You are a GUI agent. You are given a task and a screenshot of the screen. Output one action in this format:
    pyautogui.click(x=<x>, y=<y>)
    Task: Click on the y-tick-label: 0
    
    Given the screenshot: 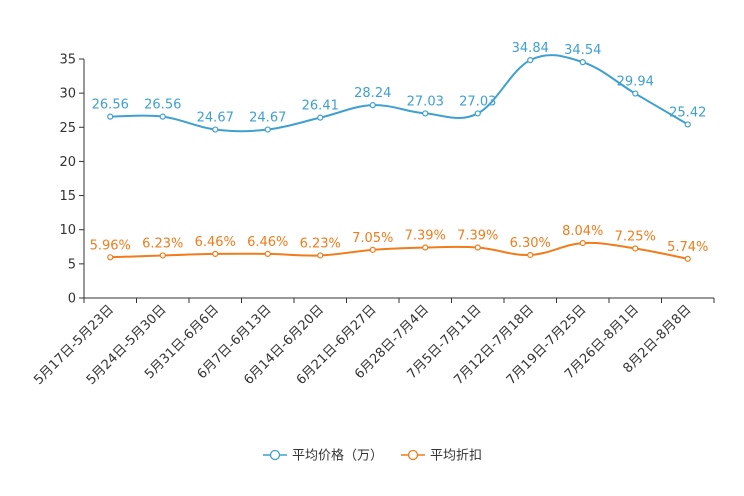 What is the action you would take?
    pyautogui.click(x=72, y=299)
    